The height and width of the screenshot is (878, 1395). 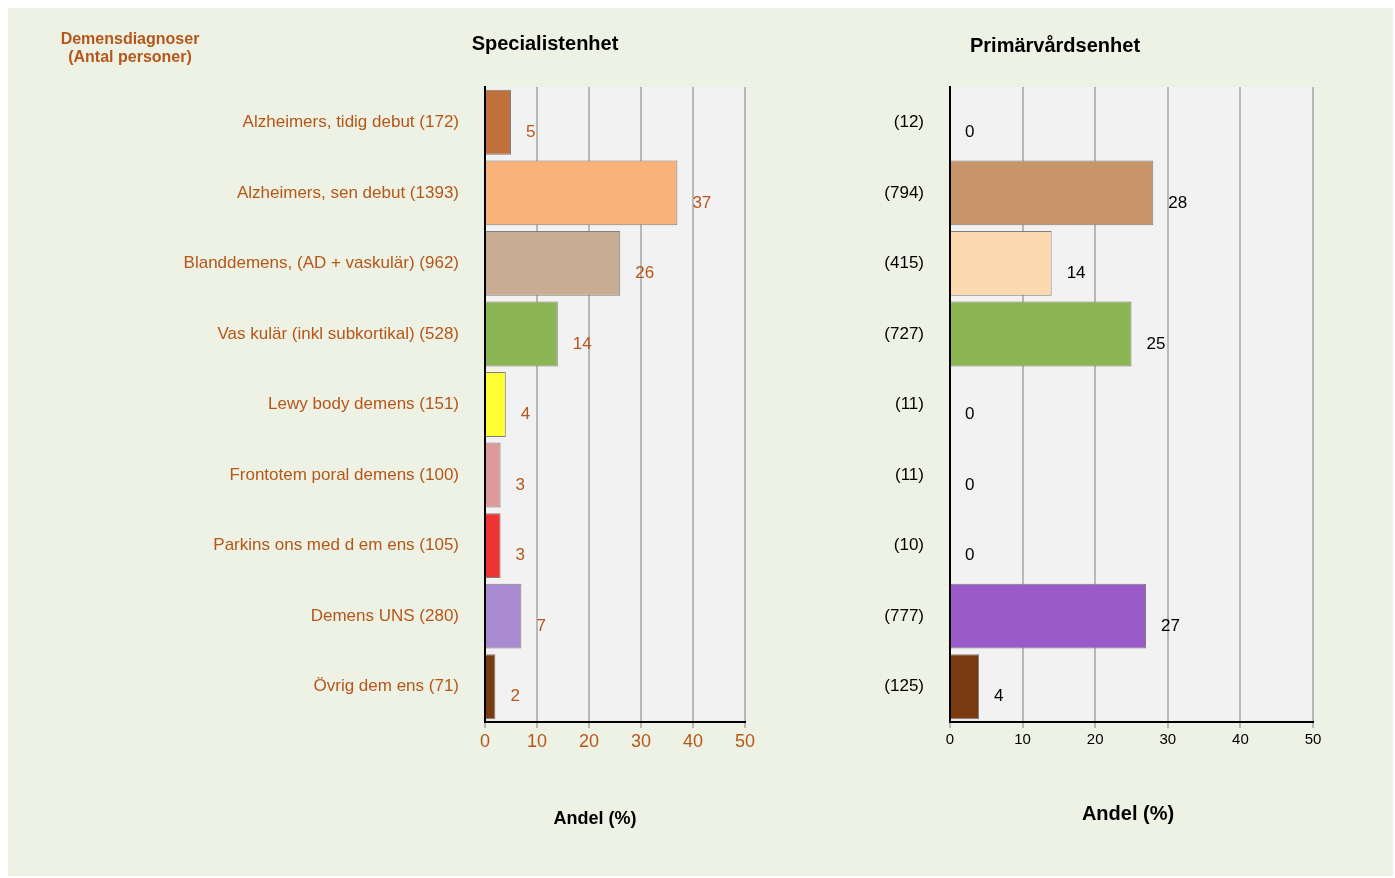 What do you see at coordinates (541, 625) in the screenshot?
I see `data-label: 7` at bounding box center [541, 625].